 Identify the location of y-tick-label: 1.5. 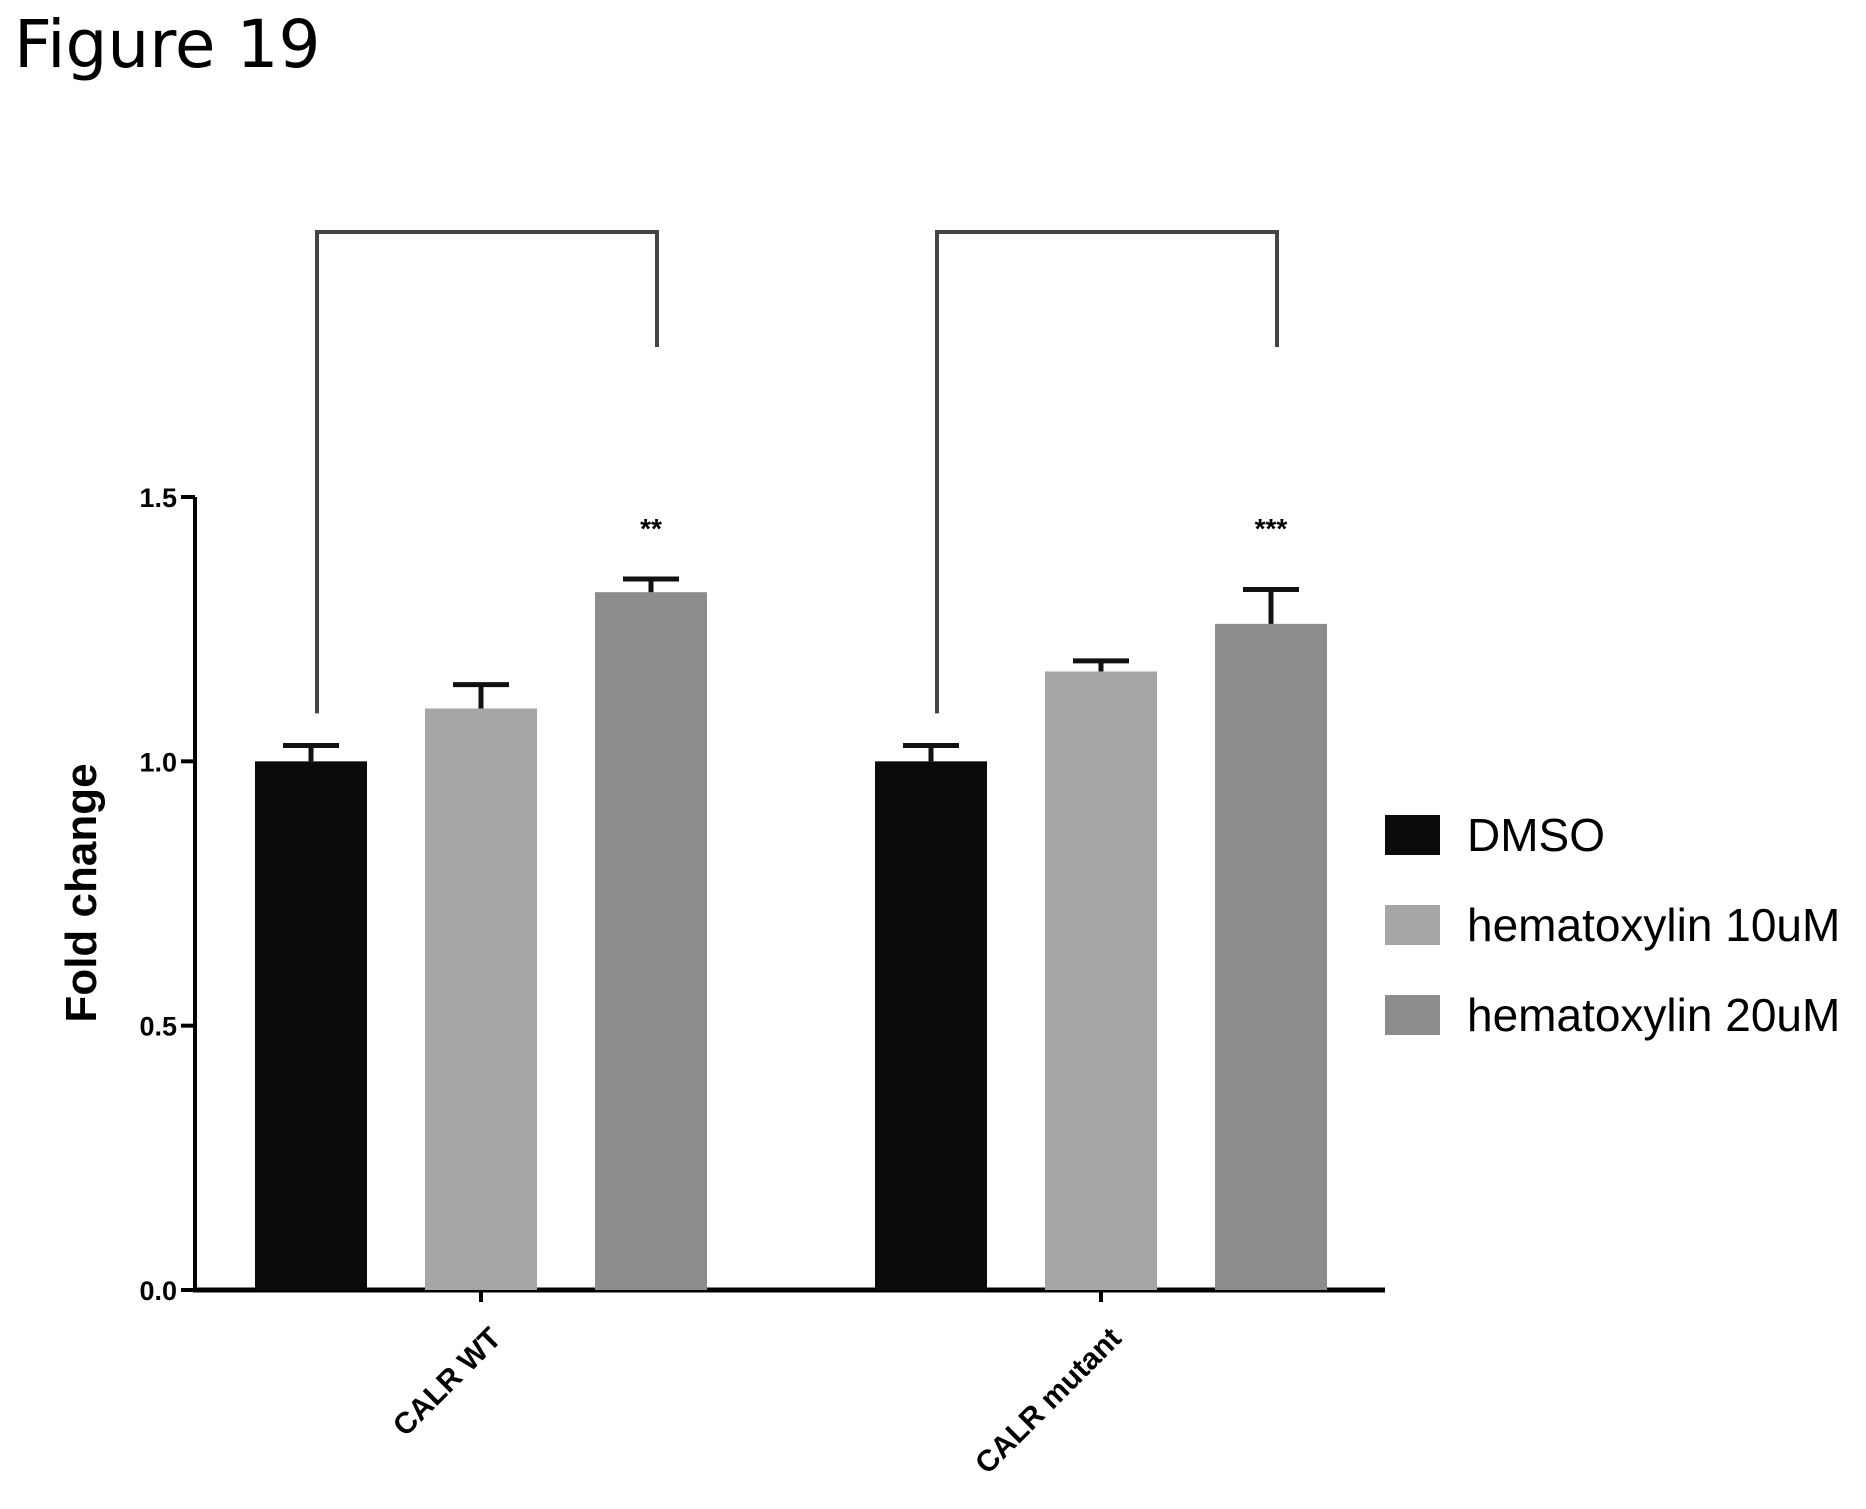
(158, 498).